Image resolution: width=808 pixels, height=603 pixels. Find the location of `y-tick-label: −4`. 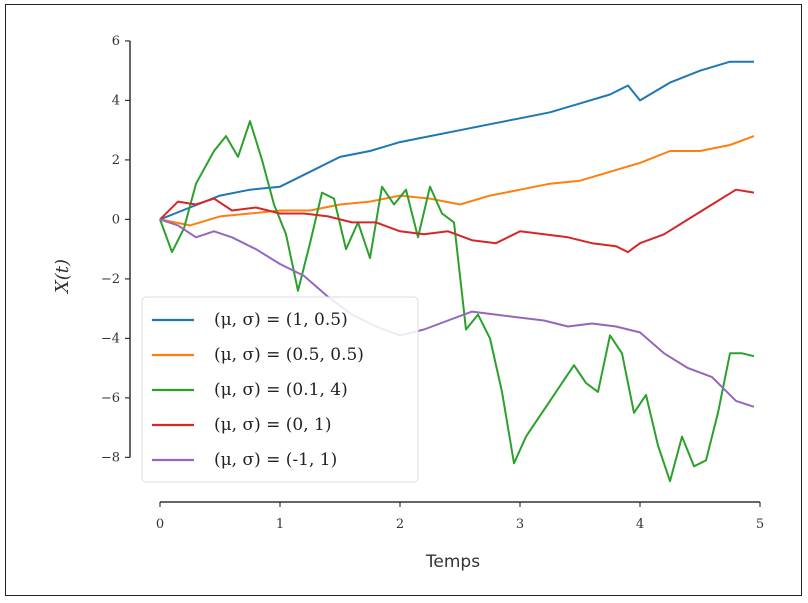

y-tick-label: −4 is located at coordinates (110, 338).